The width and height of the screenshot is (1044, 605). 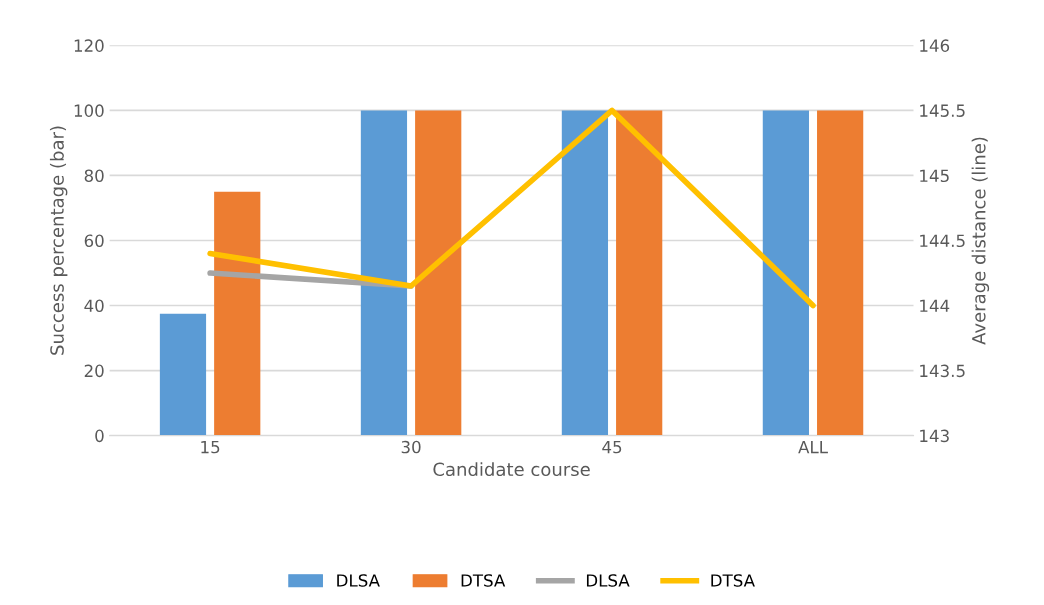 I want to click on y-tick-label: 100, so click(x=89, y=110).